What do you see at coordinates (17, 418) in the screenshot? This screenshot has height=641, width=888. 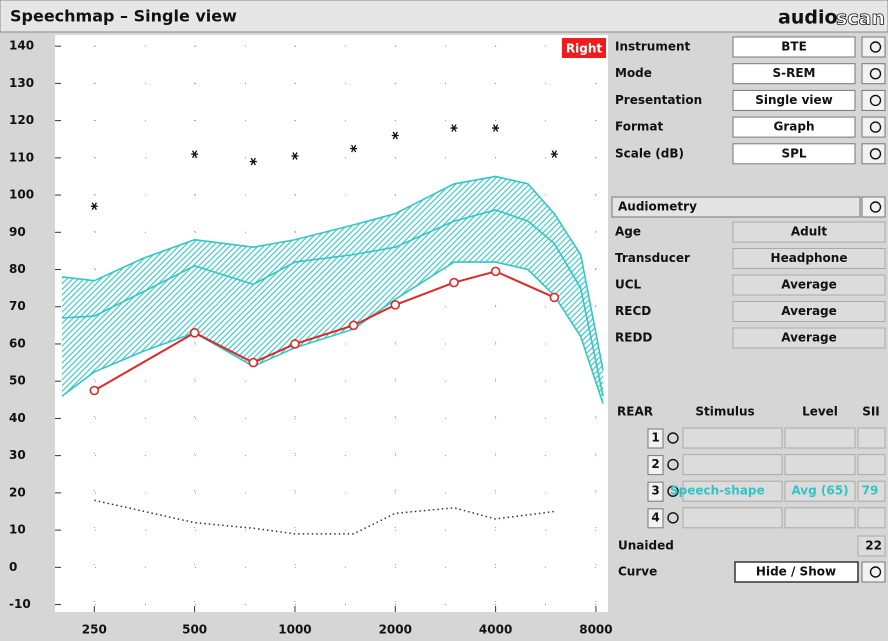 I see `y-tick-label: 40` at bounding box center [17, 418].